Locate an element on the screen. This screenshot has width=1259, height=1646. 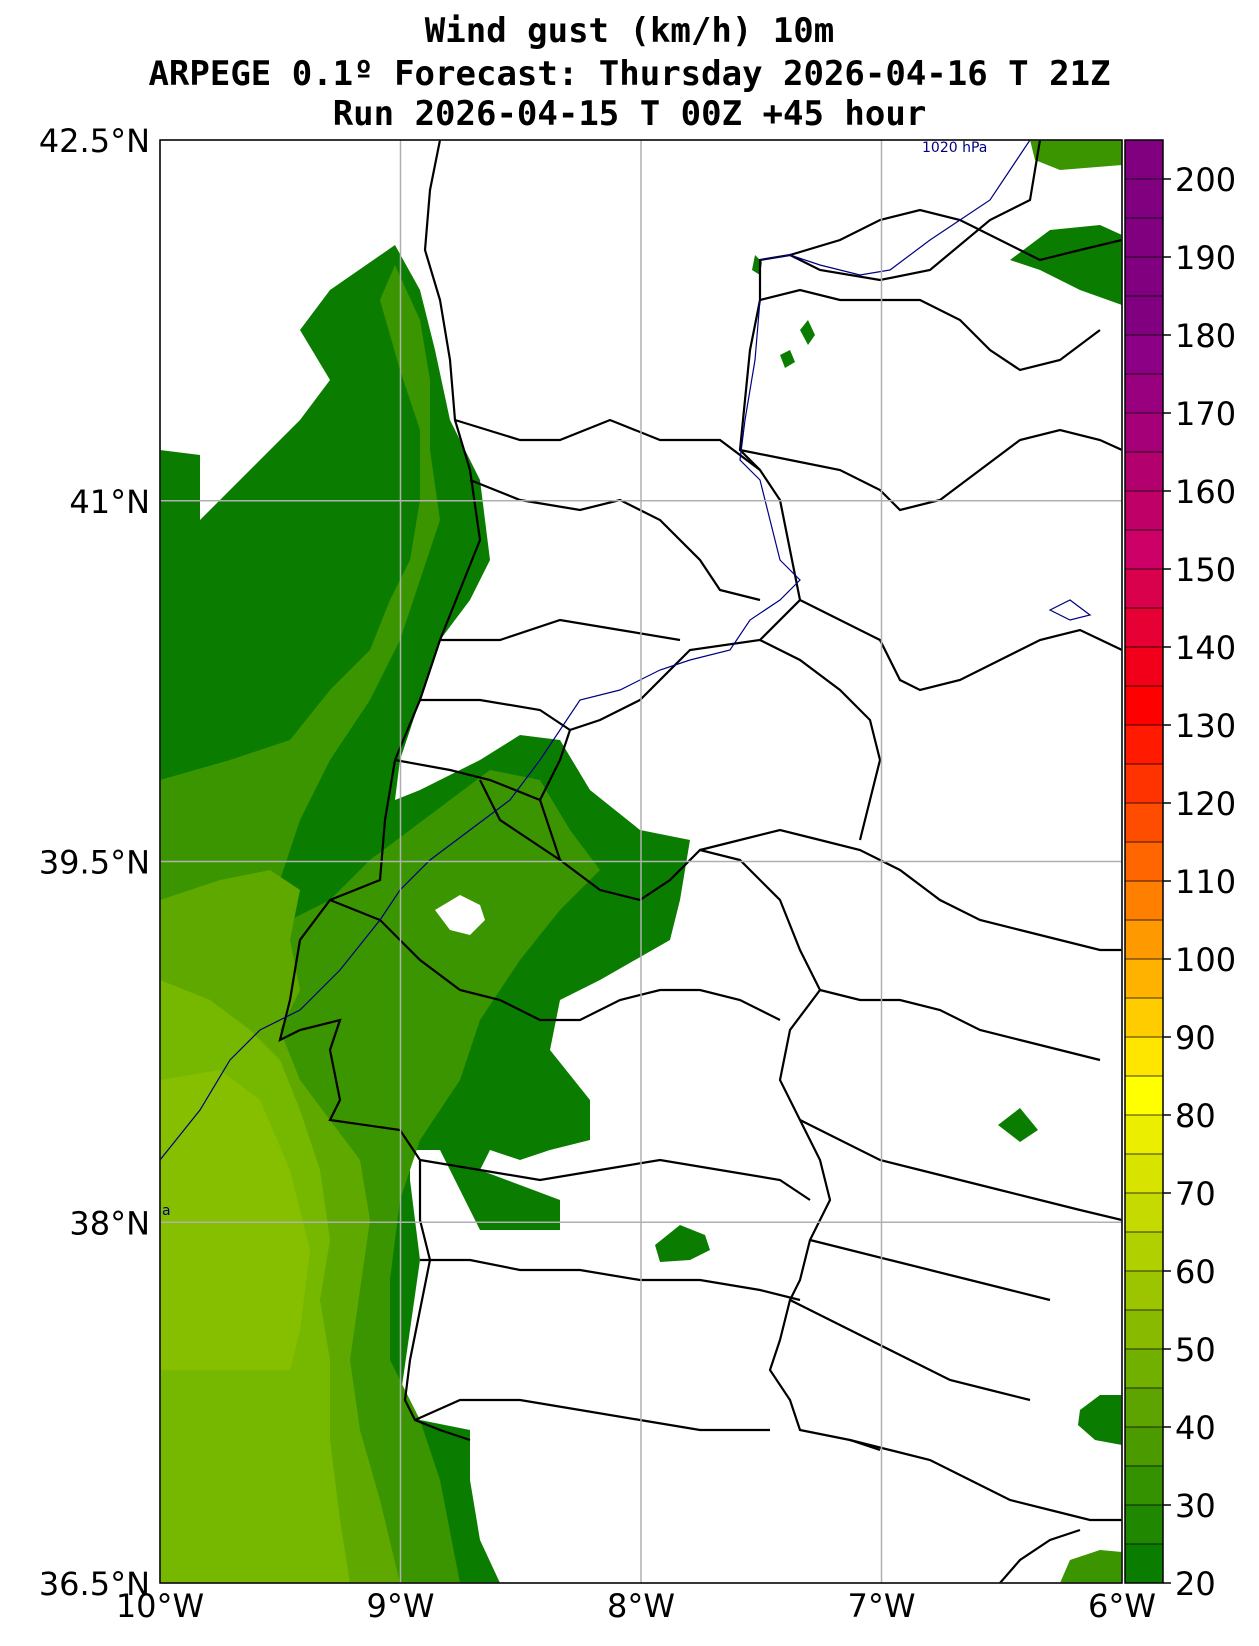
lat-tick-label: 38°N is located at coordinates (109, 1223).